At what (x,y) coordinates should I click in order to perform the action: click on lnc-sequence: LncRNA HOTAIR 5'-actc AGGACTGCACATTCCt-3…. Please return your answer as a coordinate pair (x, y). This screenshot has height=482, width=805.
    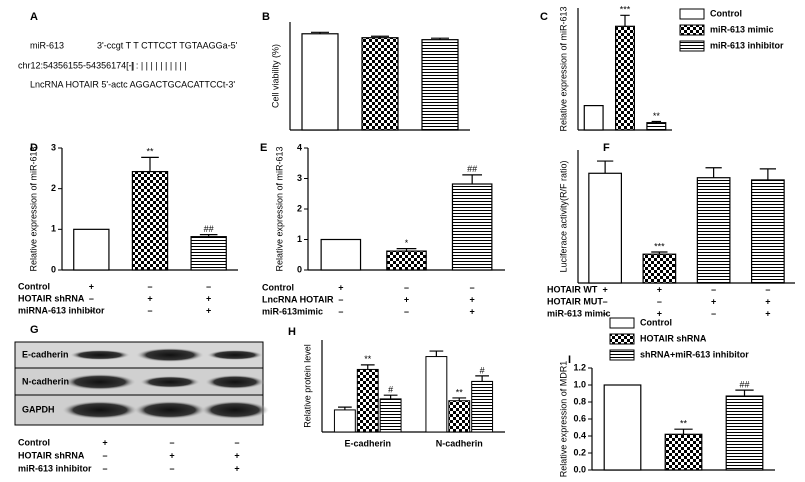
    Looking at the image, I should click on (132, 84).